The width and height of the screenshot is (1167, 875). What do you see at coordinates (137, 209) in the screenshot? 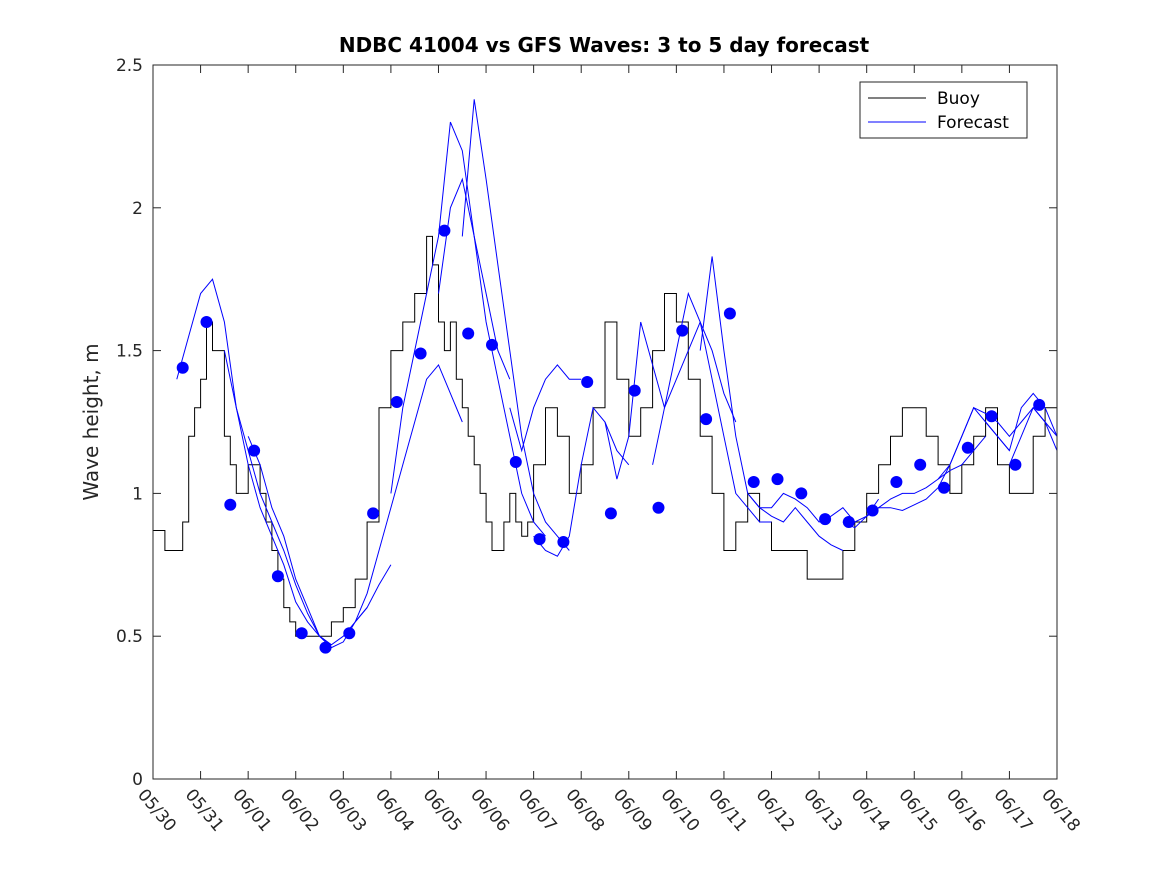
I see `y-tick-label: 2` at bounding box center [137, 209].